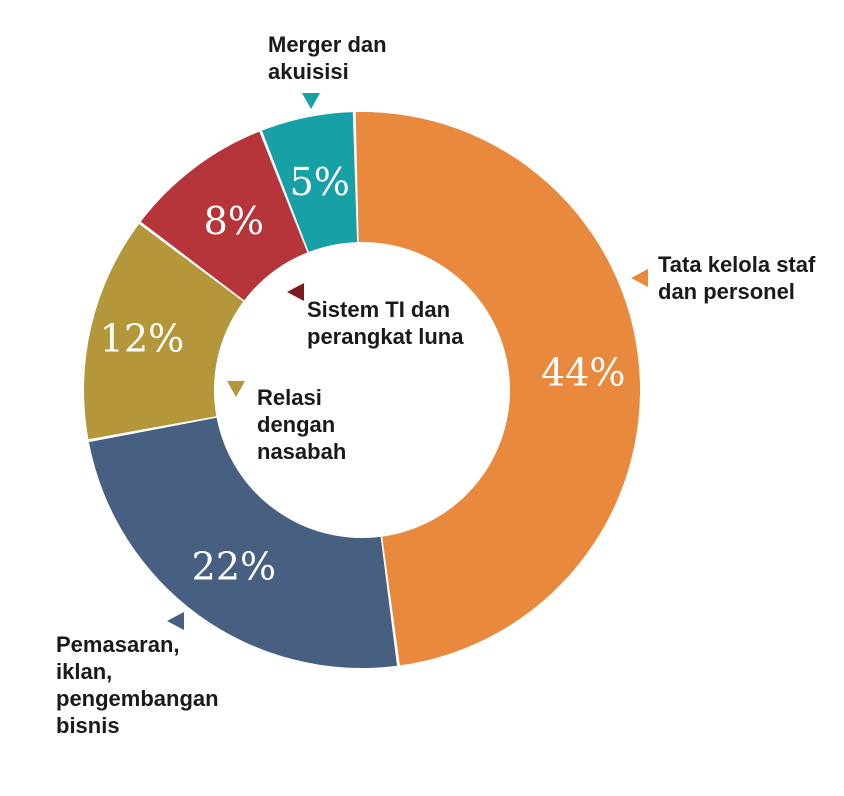 The width and height of the screenshot is (844, 796). I want to click on category-label-line: Merger dan, so click(327, 44).